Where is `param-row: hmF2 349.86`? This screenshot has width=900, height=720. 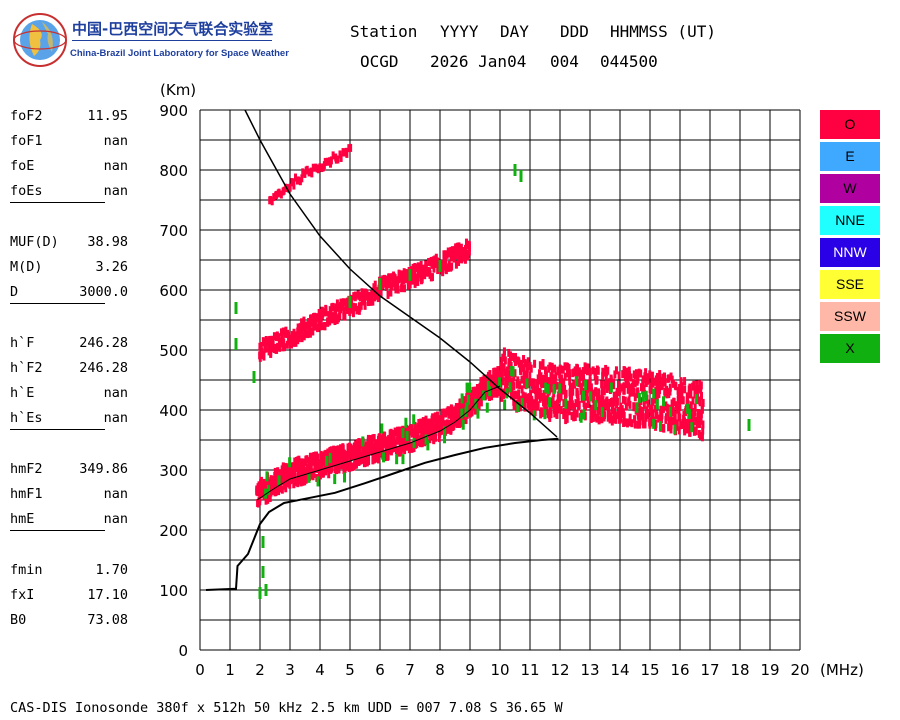
param-row: hmF2 349.86 is located at coordinates (80, 473).